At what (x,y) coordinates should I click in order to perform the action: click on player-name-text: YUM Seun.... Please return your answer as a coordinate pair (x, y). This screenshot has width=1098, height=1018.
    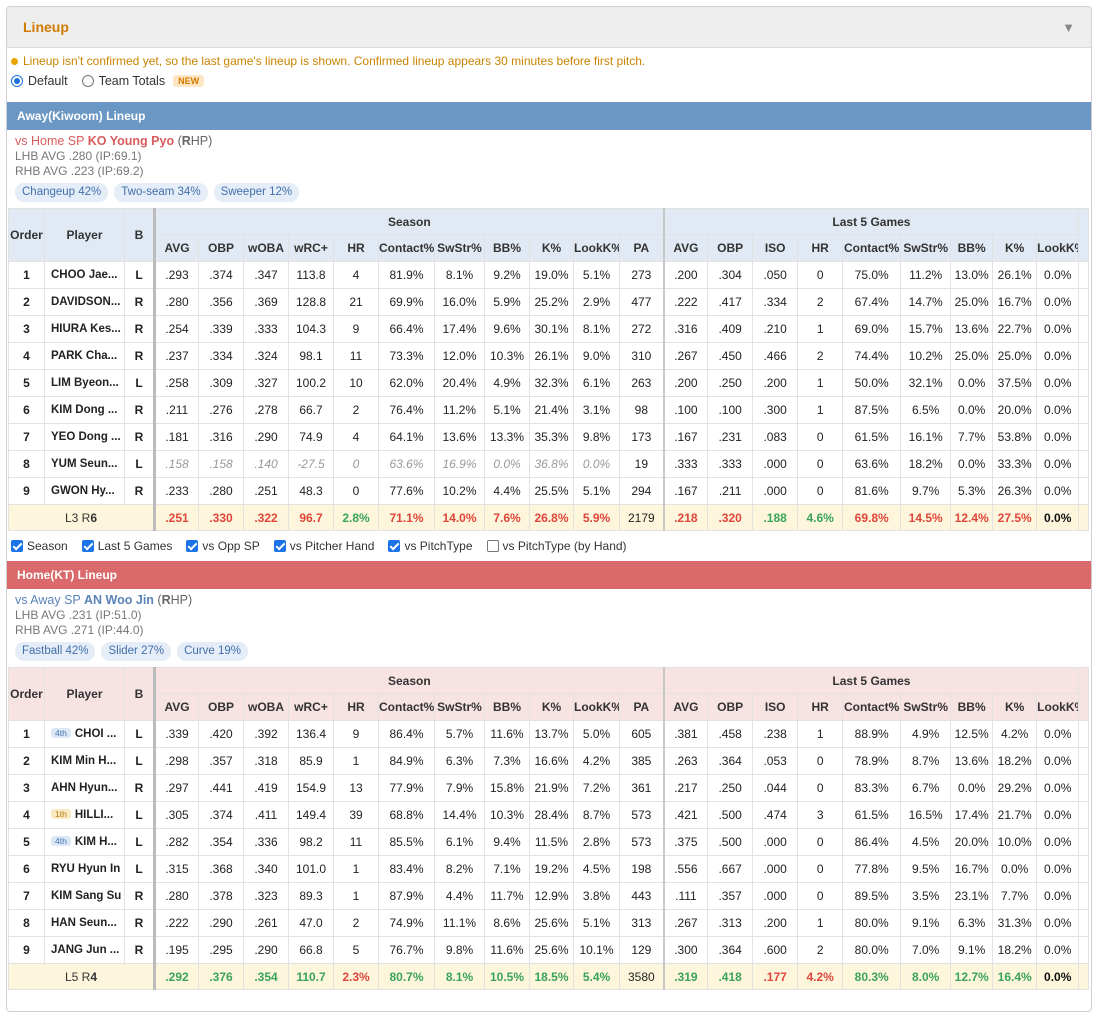
    Looking at the image, I should click on (84, 464).